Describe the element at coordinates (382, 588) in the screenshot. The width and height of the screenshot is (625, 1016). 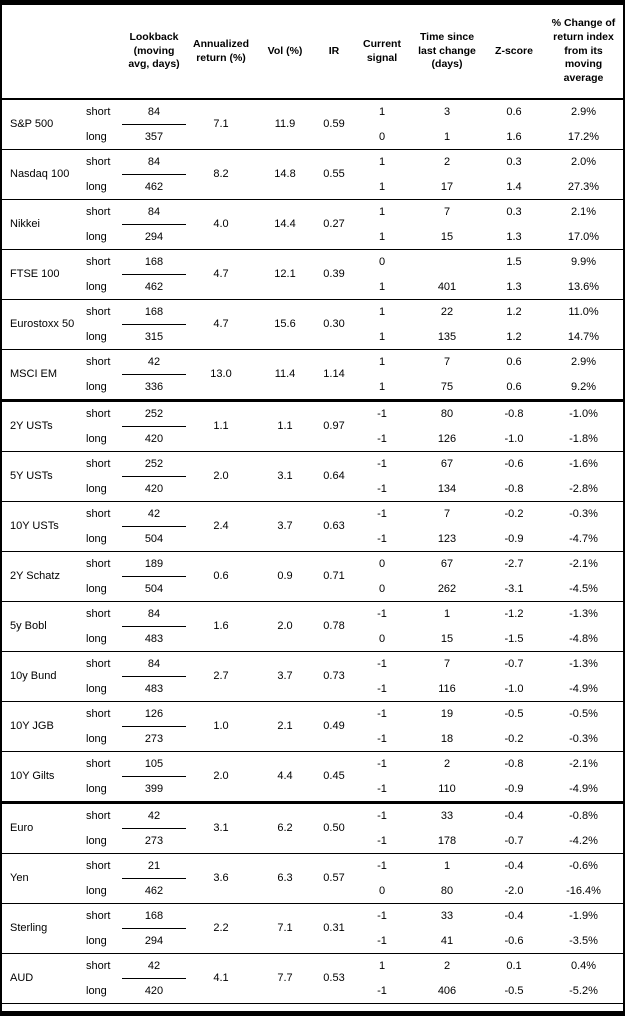
I see `current-signal-cell: 0` at that location.